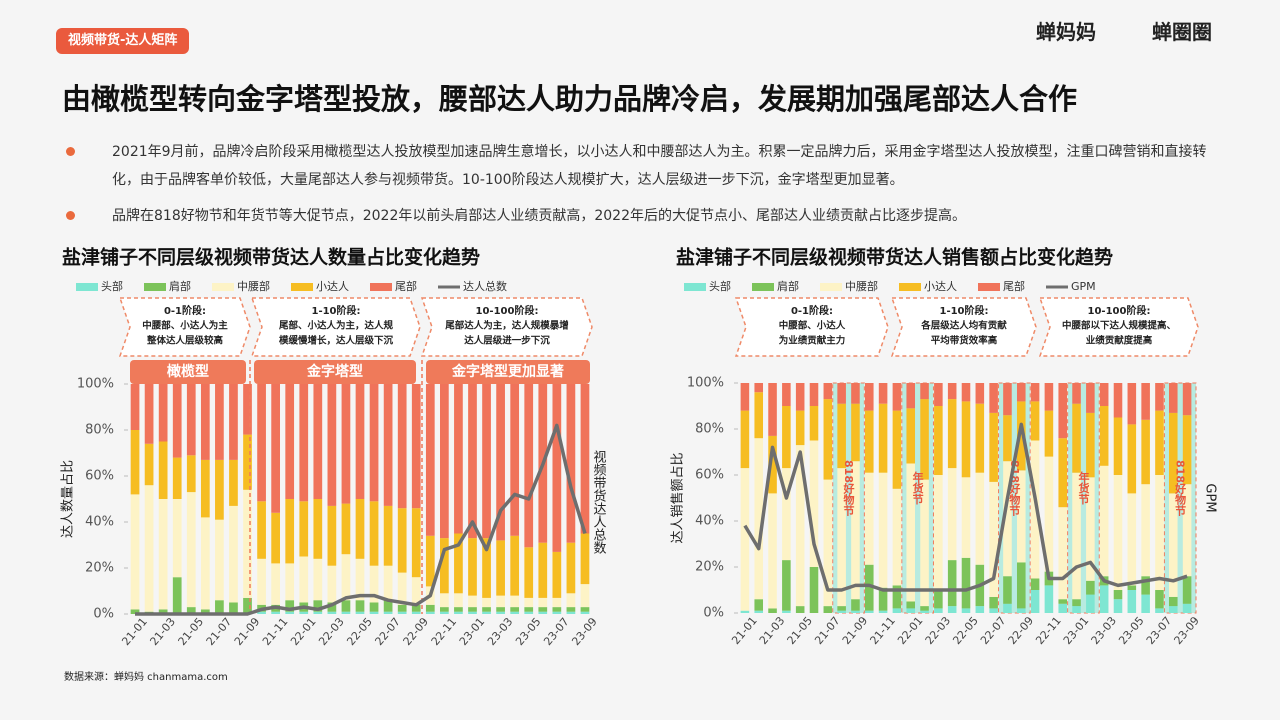 The height and width of the screenshot is (720, 1280). I want to click on phase-label: 金字塔型更加显著, so click(507, 371).